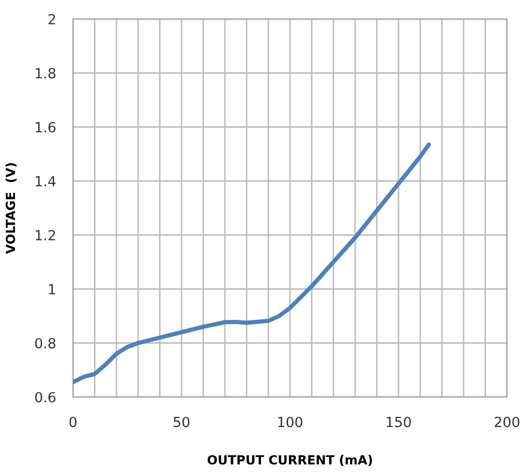  I want to click on y-tick-label: 1.6, so click(46, 127).